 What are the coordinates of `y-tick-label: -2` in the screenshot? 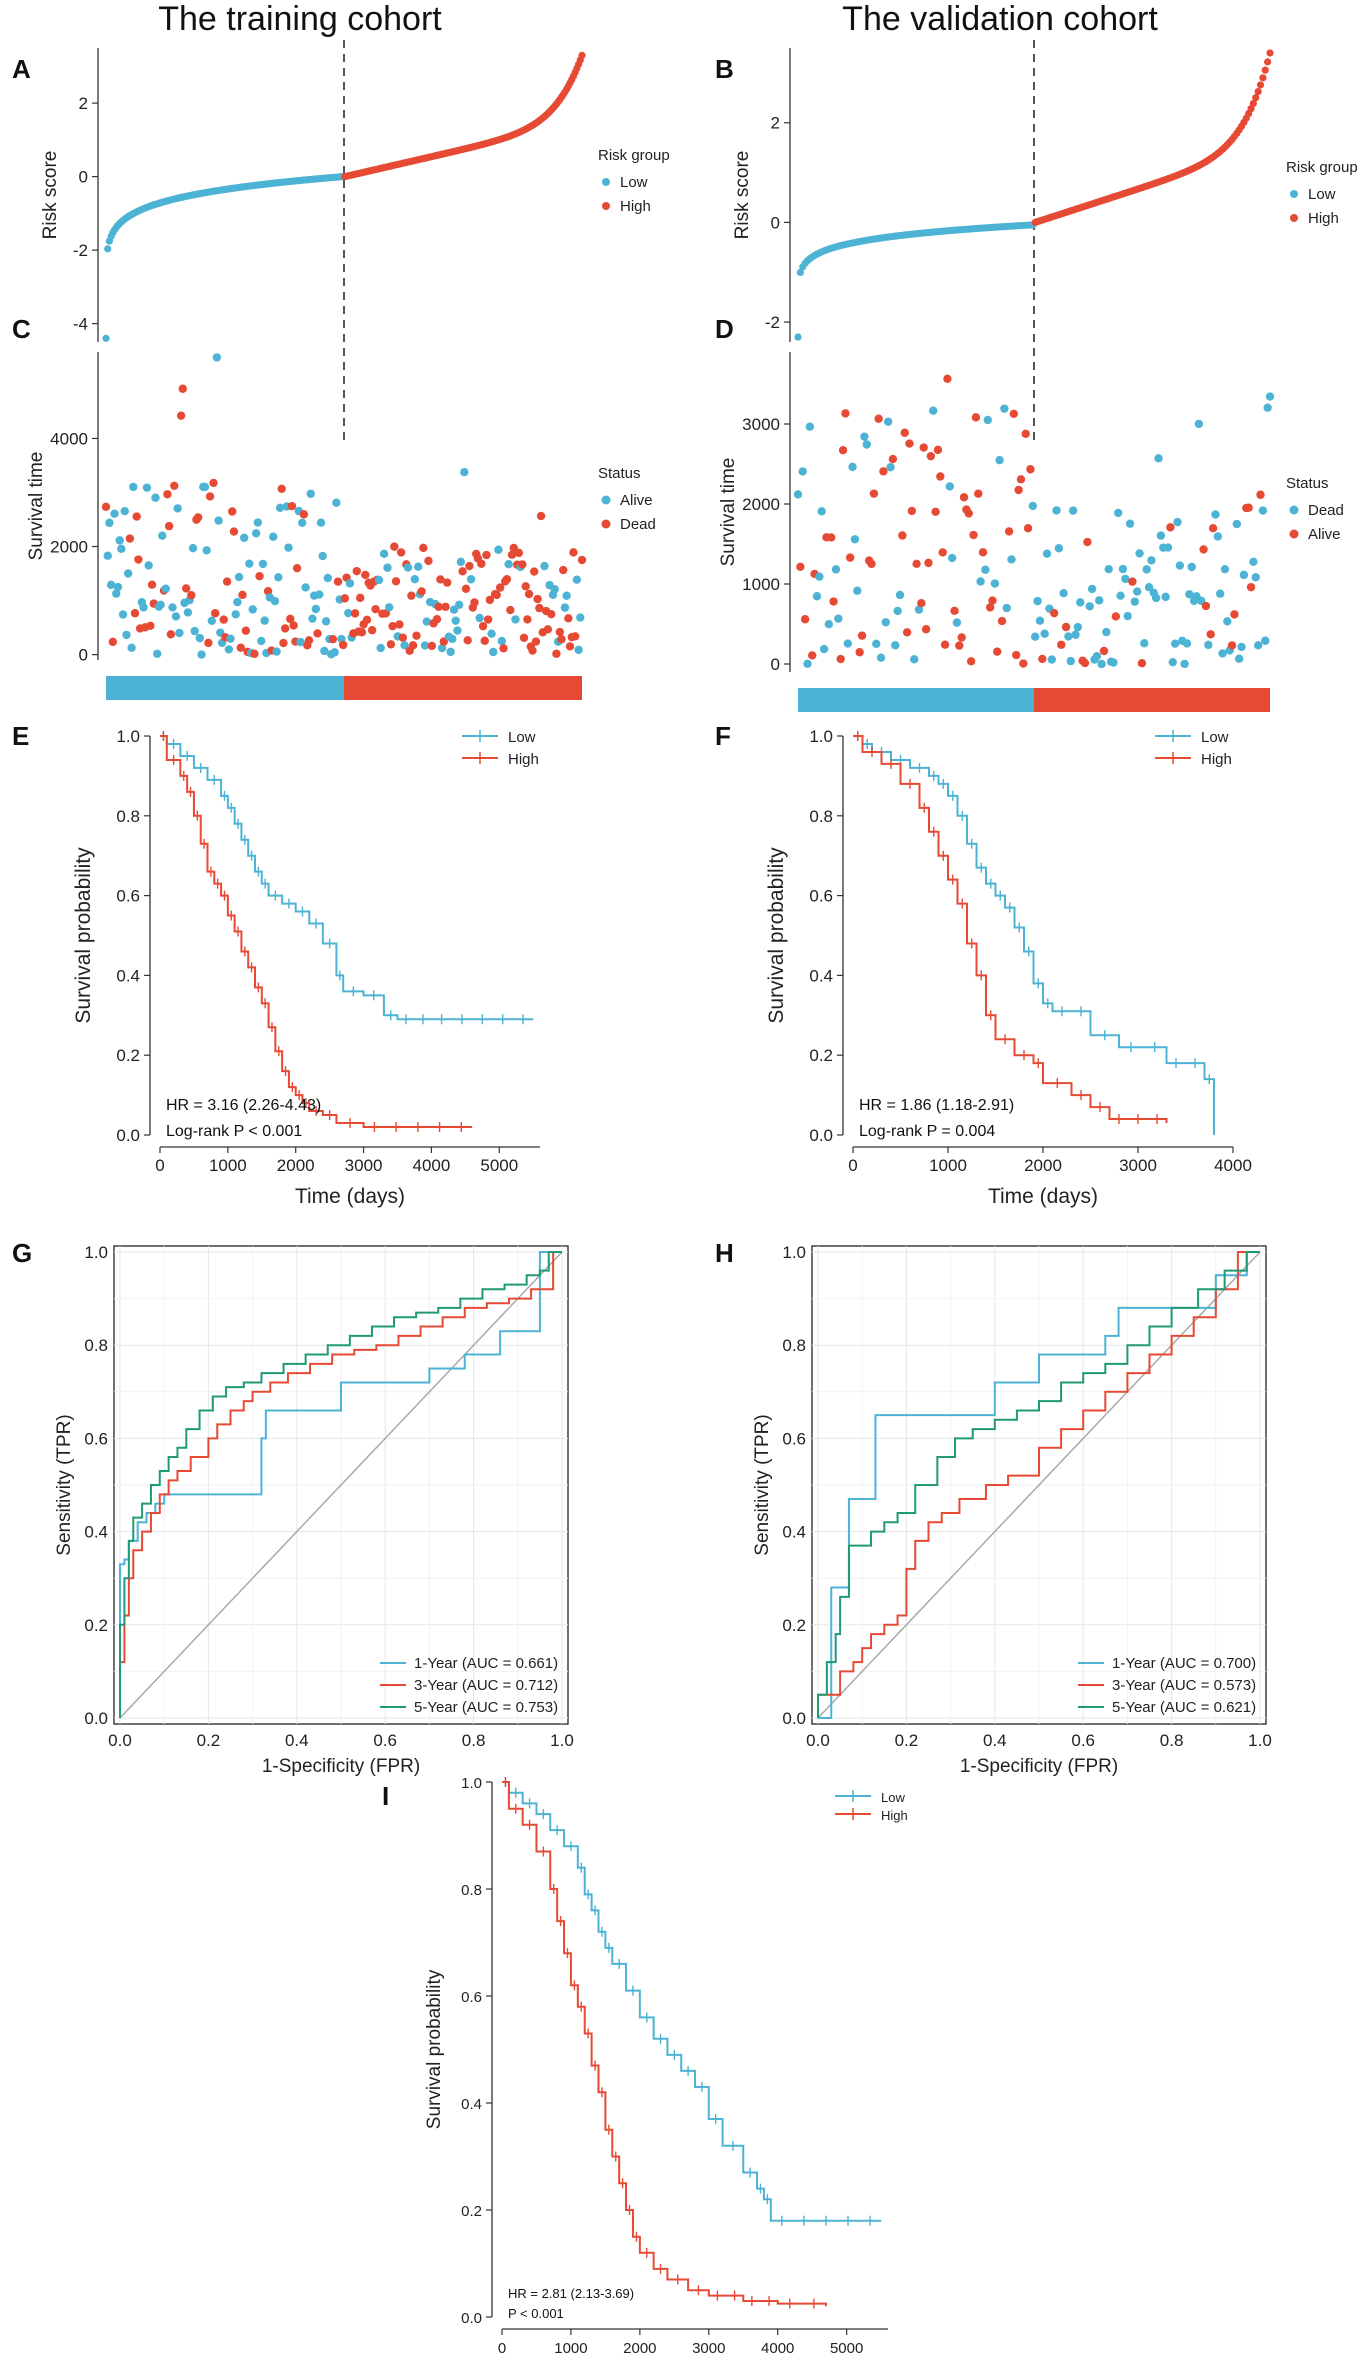 It's located at (80, 250).